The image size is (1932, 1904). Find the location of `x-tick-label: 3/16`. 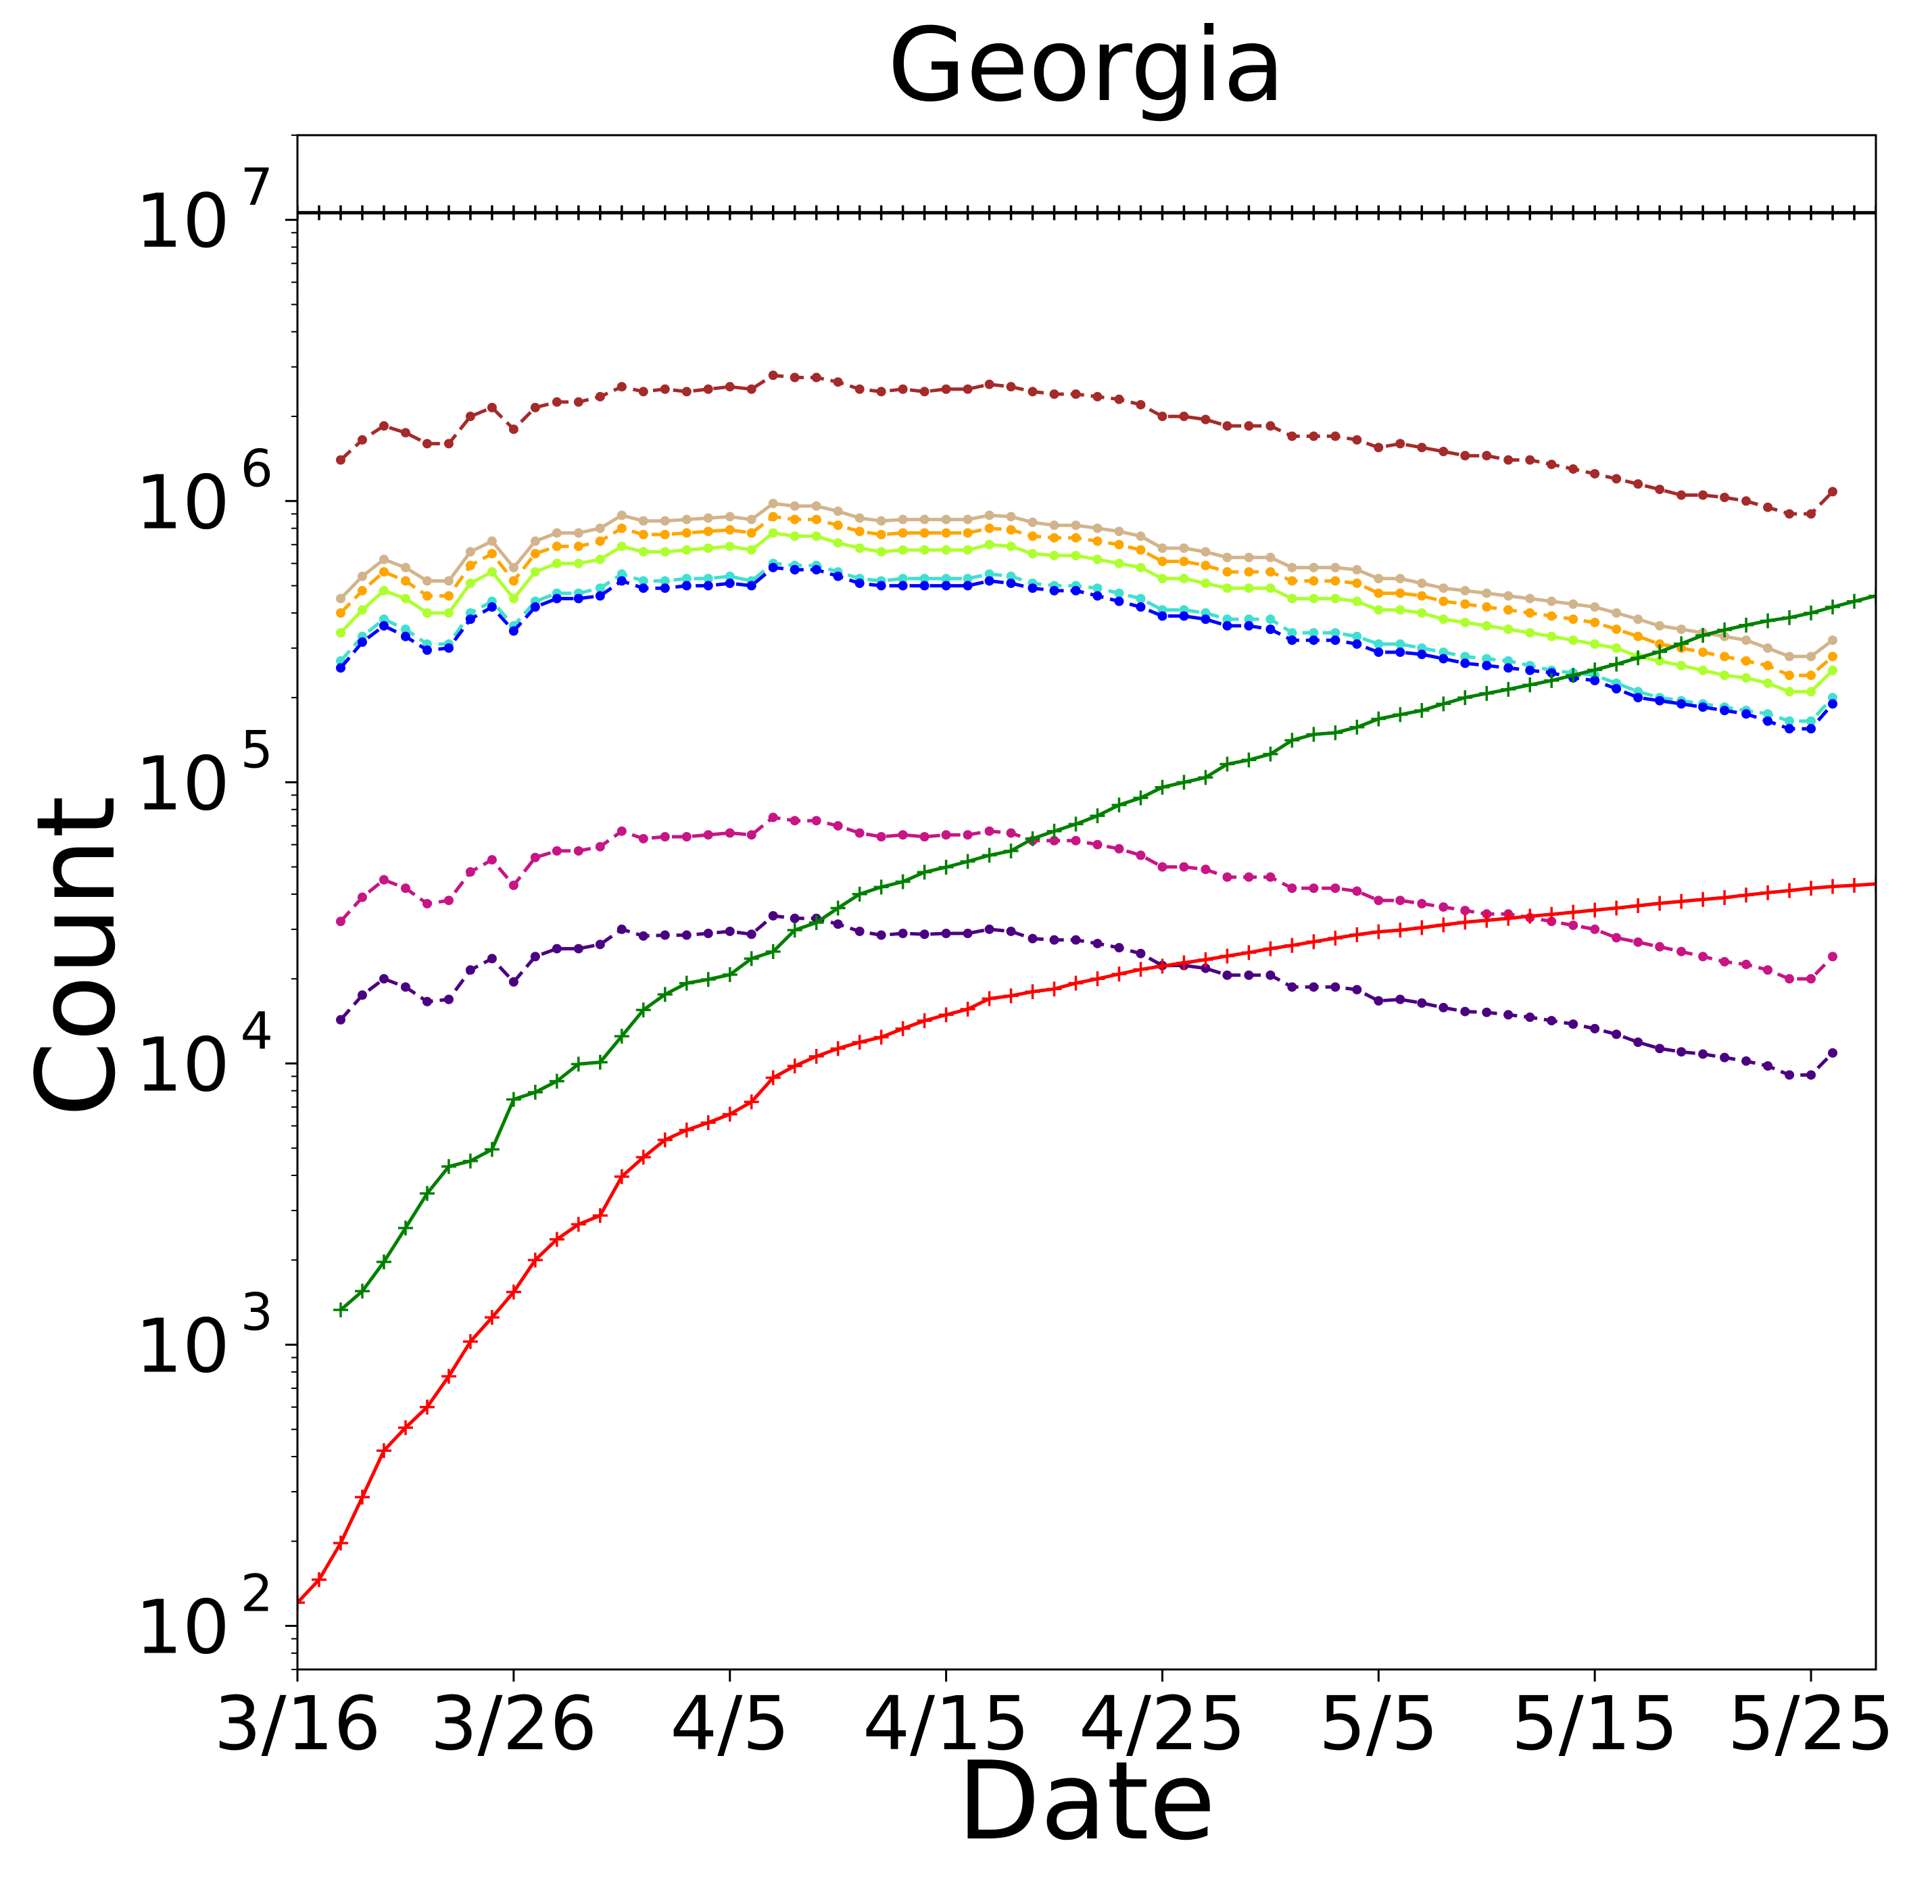

x-tick-label: 3/16 is located at coordinates (297, 1724).